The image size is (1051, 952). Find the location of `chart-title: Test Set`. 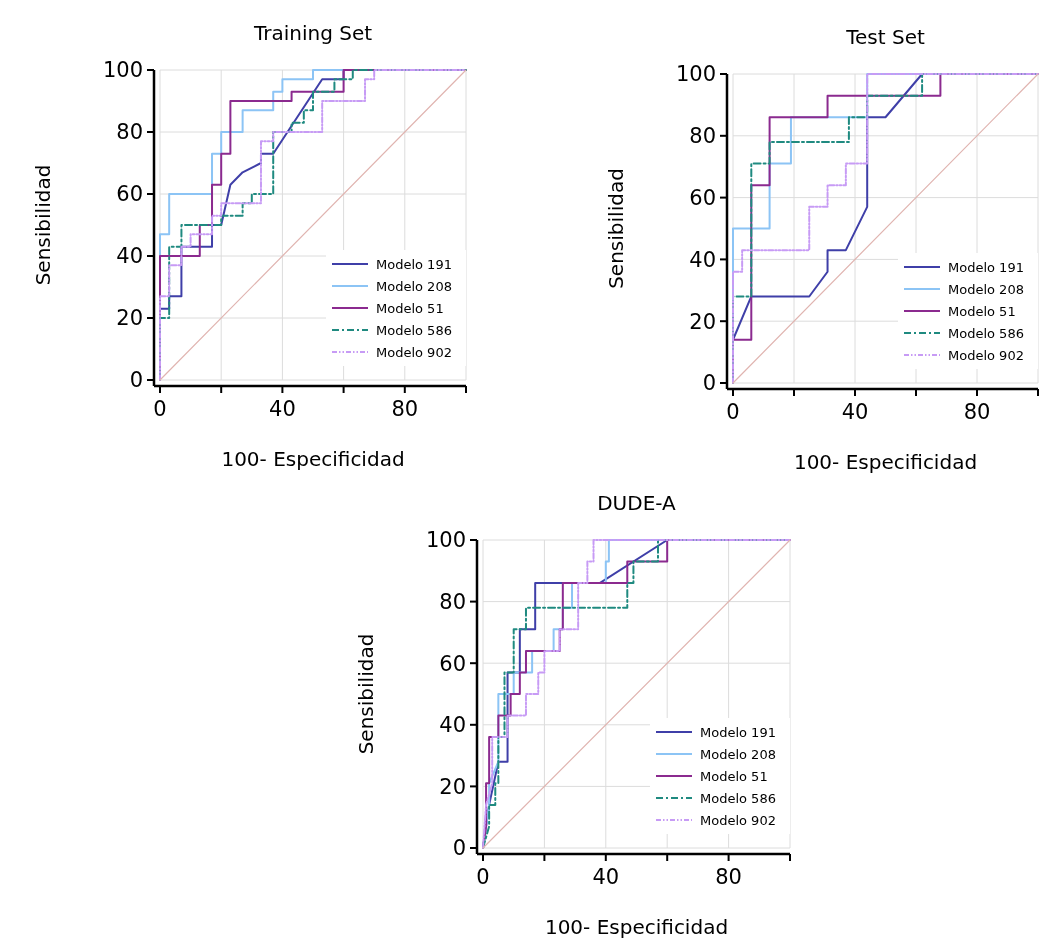

chart-title: Test Set is located at coordinates (885, 37).